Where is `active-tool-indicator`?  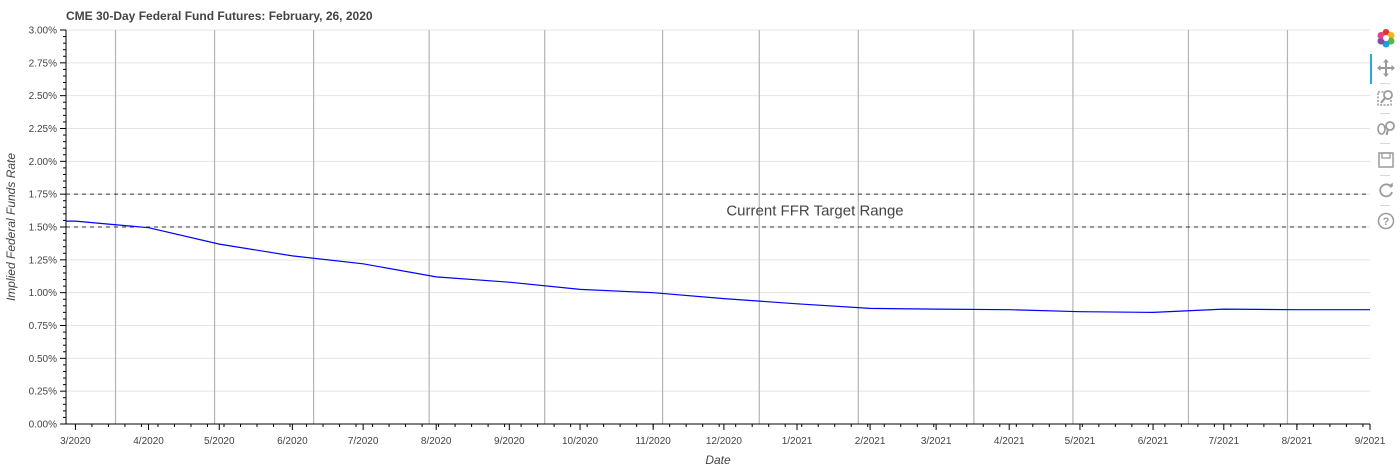
active-tool-indicator is located at coordinates (1371, 69).